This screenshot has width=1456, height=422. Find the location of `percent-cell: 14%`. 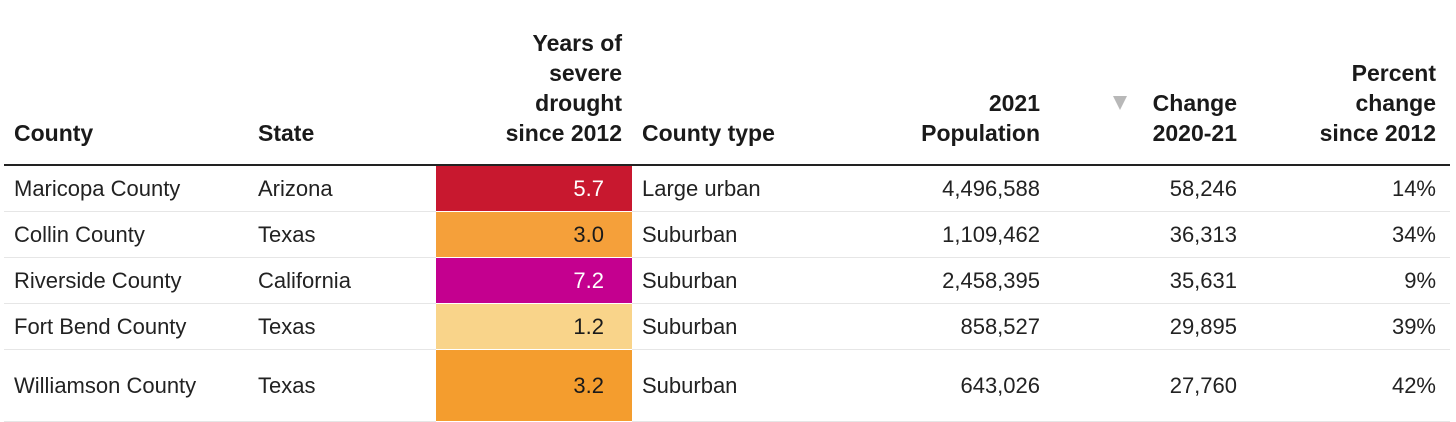

percent-cell: 14% is located at coordinates (1348, 188).